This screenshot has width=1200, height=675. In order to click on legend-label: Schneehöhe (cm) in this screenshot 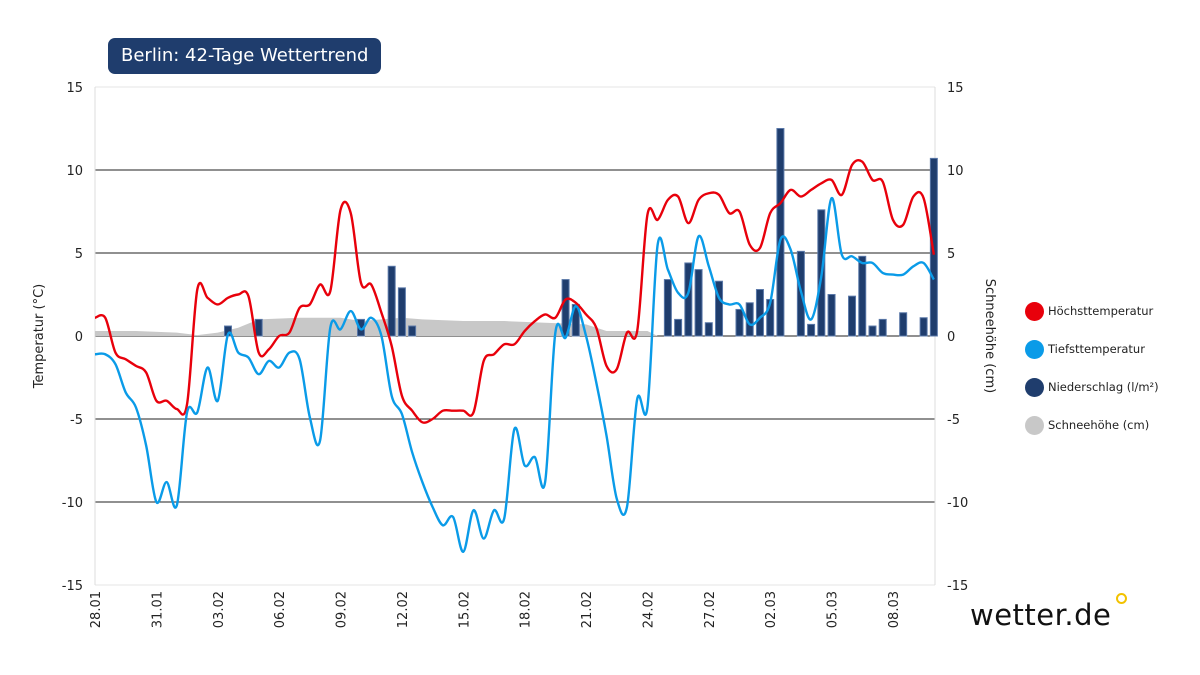, I will do `click(1099, 425)`.